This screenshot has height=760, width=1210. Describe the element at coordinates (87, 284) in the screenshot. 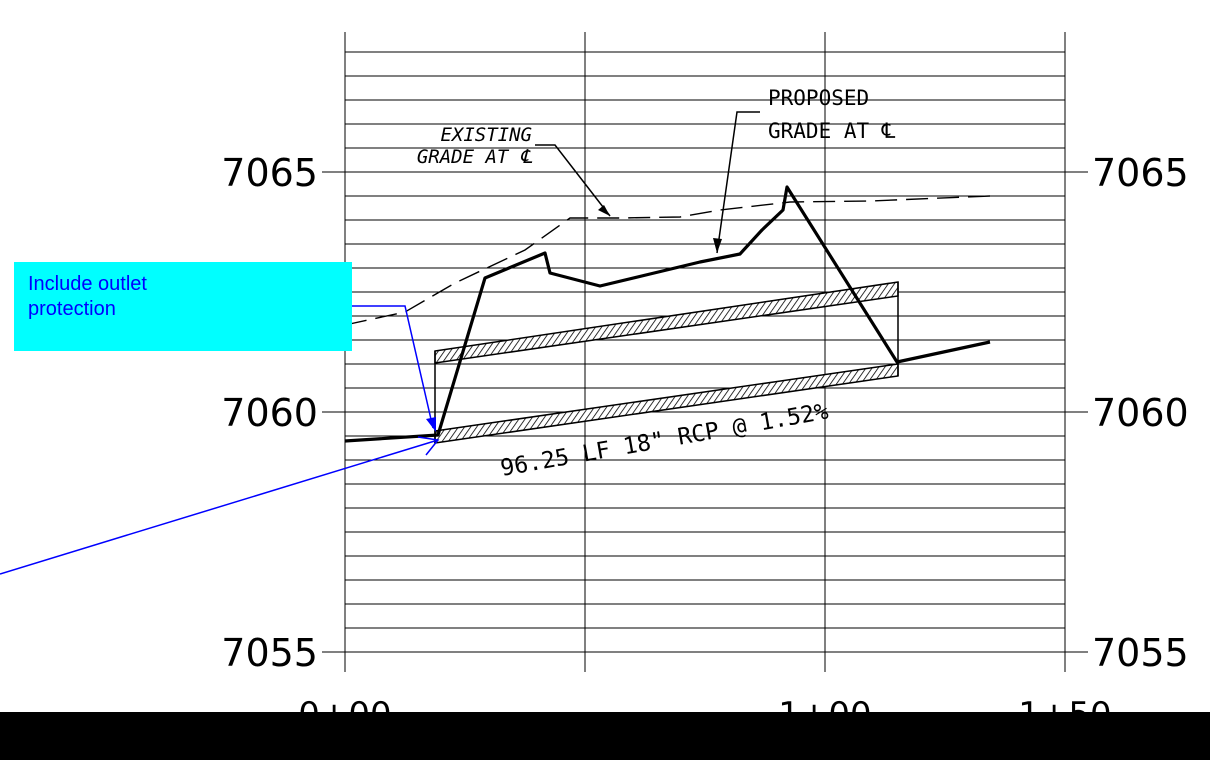

I see `comment-line1: Include outlet` at that location.